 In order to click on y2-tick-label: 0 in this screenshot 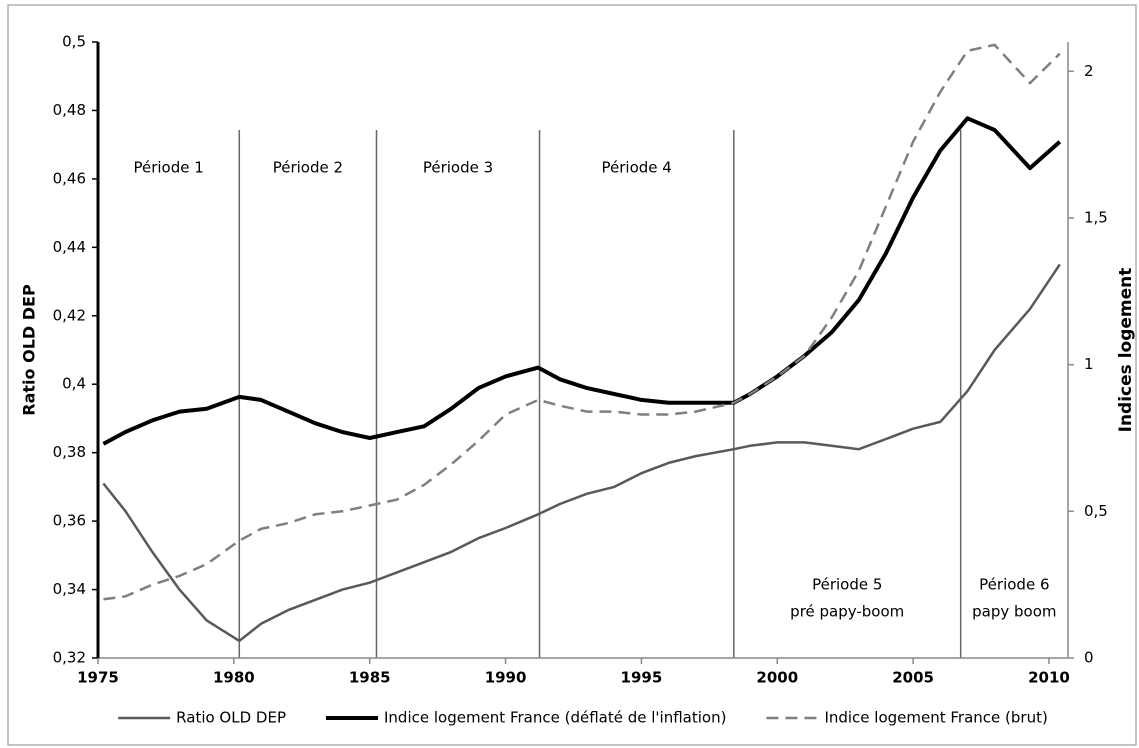, I will do `click(1089, 658)`.